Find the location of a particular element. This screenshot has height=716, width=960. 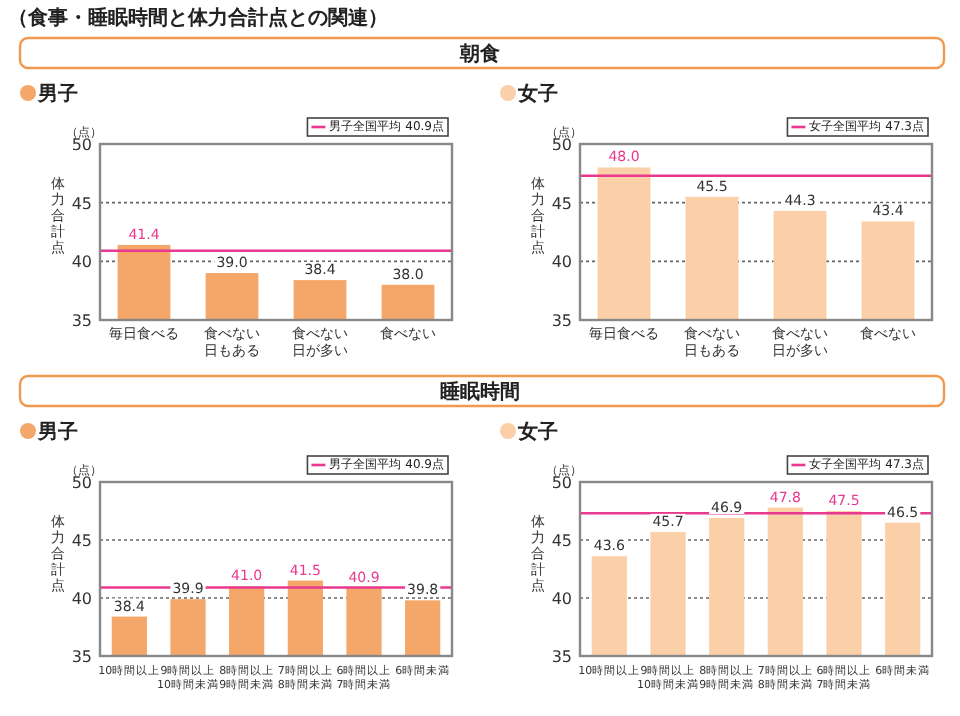

text: 睡眠時間 is located at coordinates (480, 392).